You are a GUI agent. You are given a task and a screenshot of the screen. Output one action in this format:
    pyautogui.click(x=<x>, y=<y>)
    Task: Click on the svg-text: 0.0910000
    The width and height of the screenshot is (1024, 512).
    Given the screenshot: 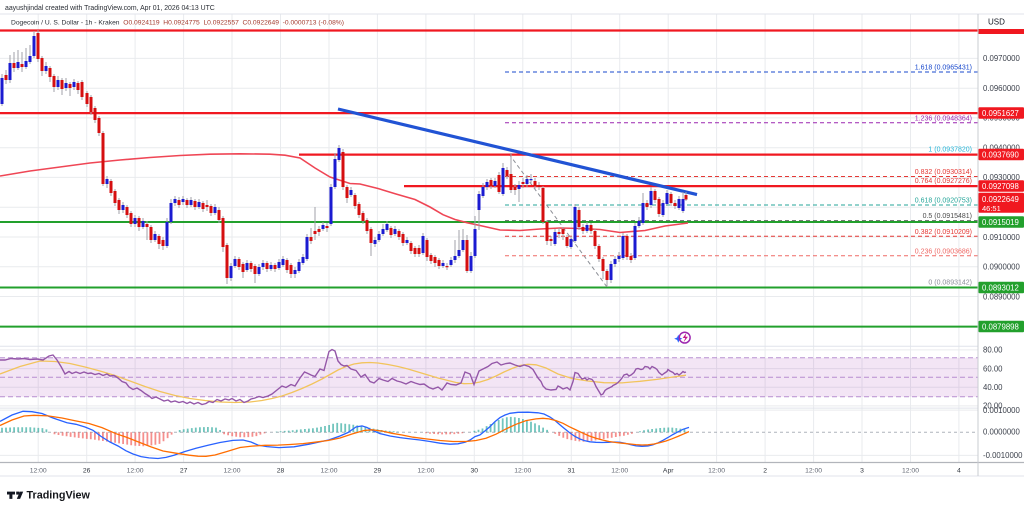 What is the action you would take?
    pyautogui.click(x=1002, y=237)
    